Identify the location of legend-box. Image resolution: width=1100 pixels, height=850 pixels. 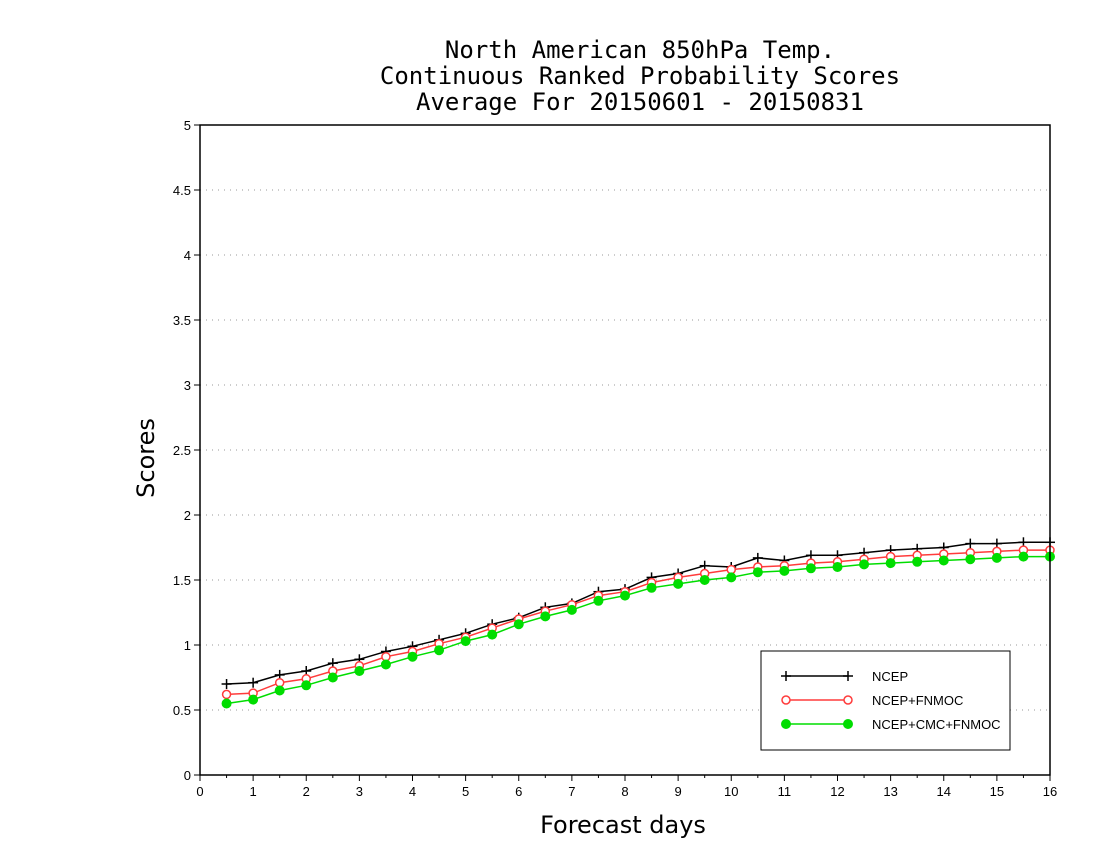
(885, 700).